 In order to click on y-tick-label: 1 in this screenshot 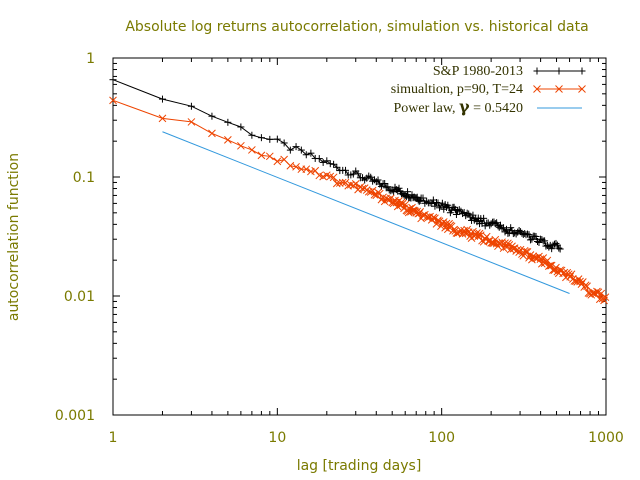, I will do `click(90, 59)`.